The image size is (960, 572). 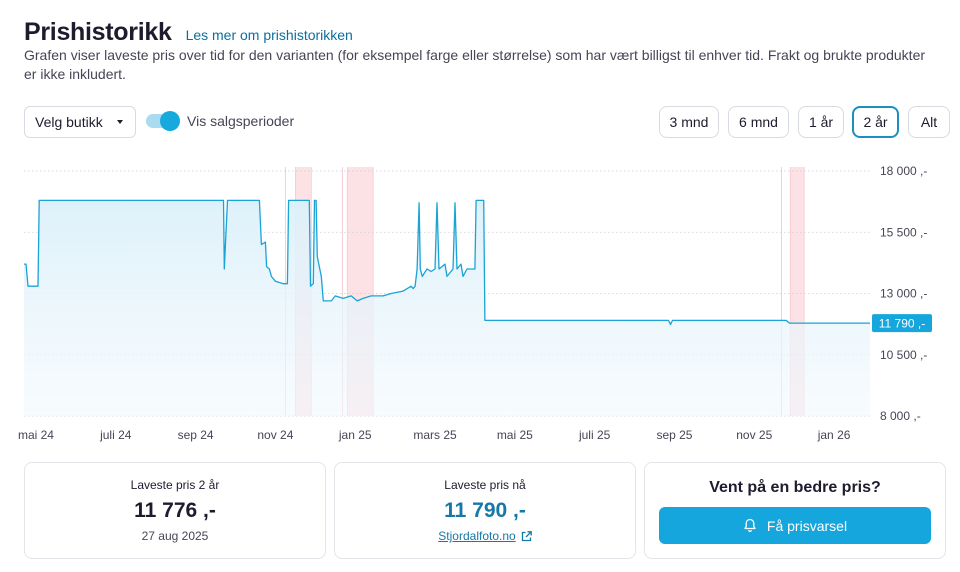 I want to click on range-2-years-button: 2 år, so click(x=875, y=122).